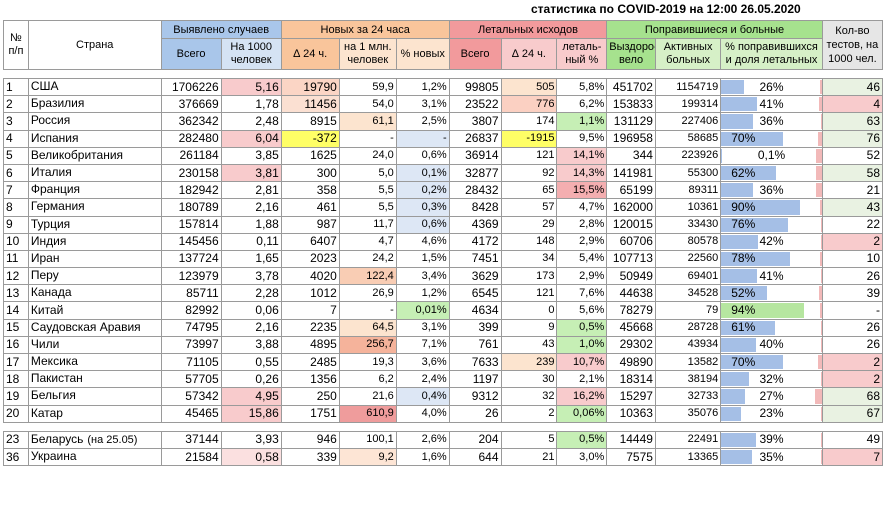 Image resolution: width=884 pixels, height=508 pixels. Describe the element at coordinates (46, 412) in the screenshot. I see `country-name: Катар` at that location.